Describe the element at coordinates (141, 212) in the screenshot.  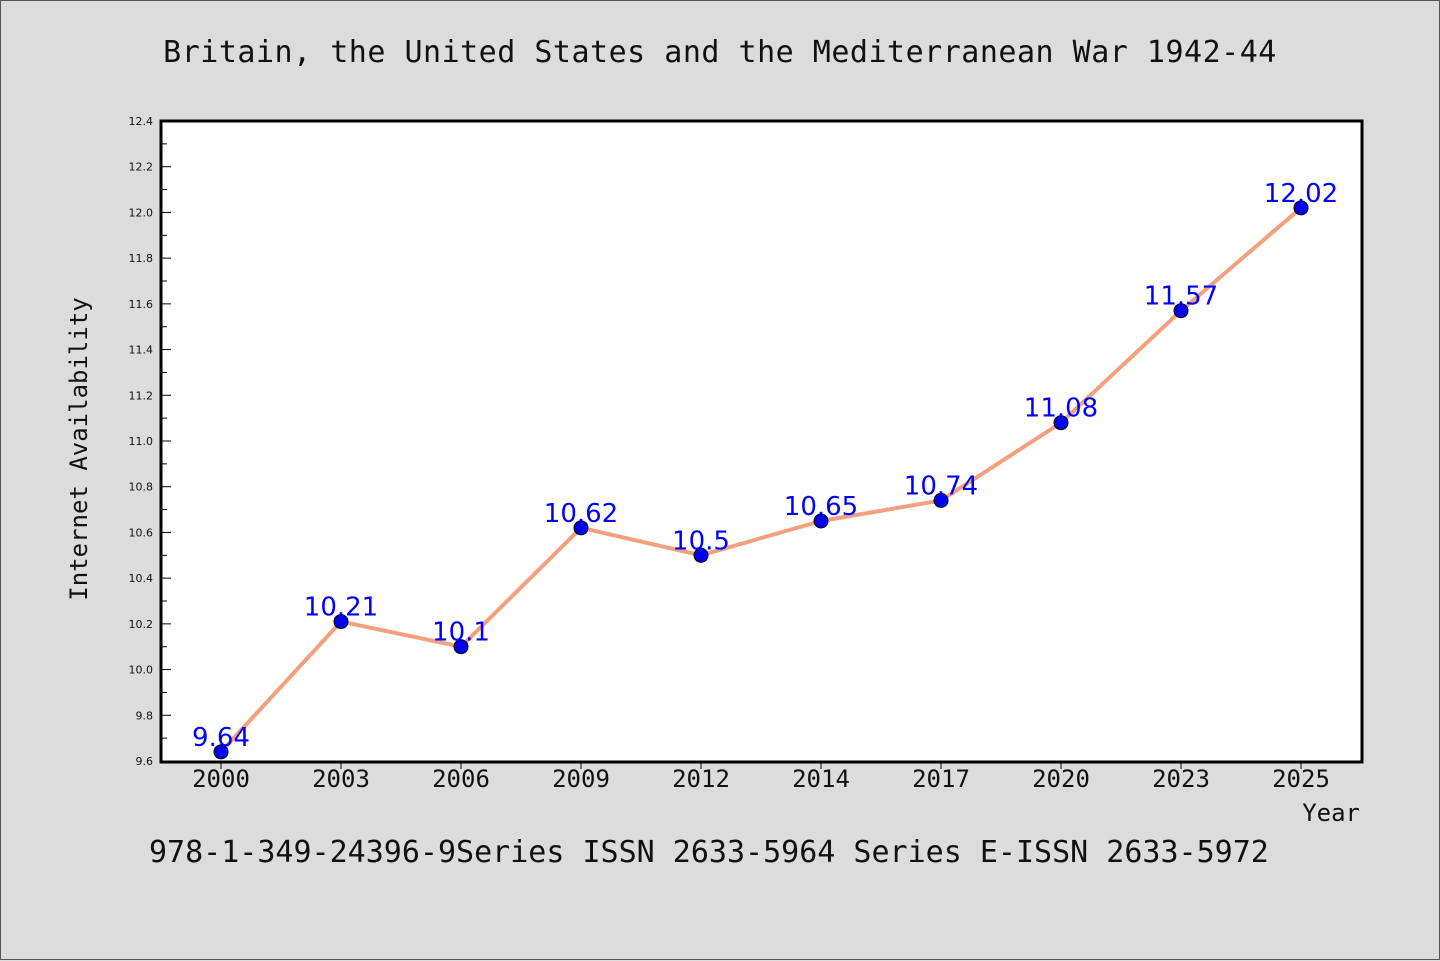
I see `y-tick-label: 12.0` at that location.